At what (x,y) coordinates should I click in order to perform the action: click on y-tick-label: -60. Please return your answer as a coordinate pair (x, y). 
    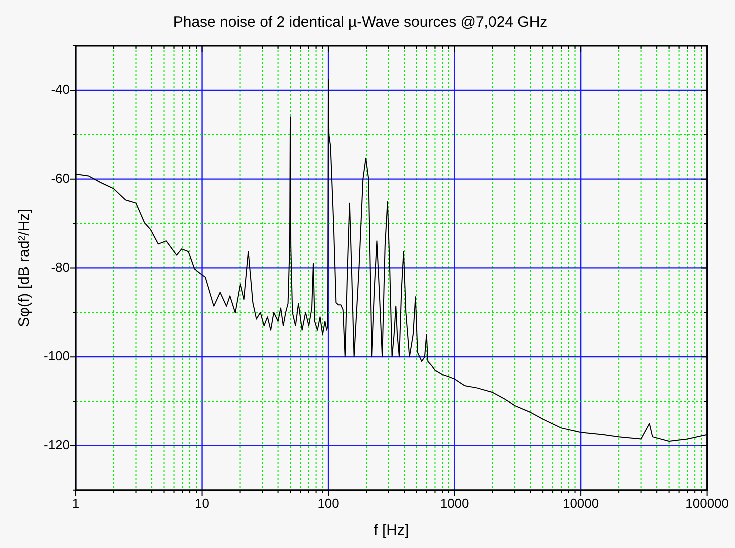
    Looking at the image, I should click on (60, 178).